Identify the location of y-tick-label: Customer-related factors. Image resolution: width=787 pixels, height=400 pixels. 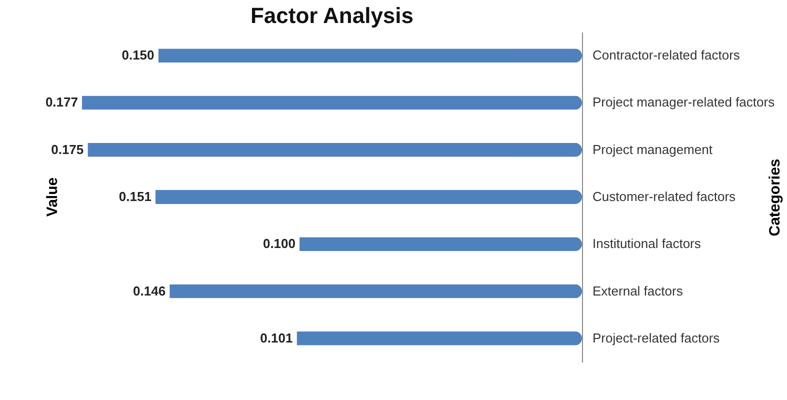
(664, 196).